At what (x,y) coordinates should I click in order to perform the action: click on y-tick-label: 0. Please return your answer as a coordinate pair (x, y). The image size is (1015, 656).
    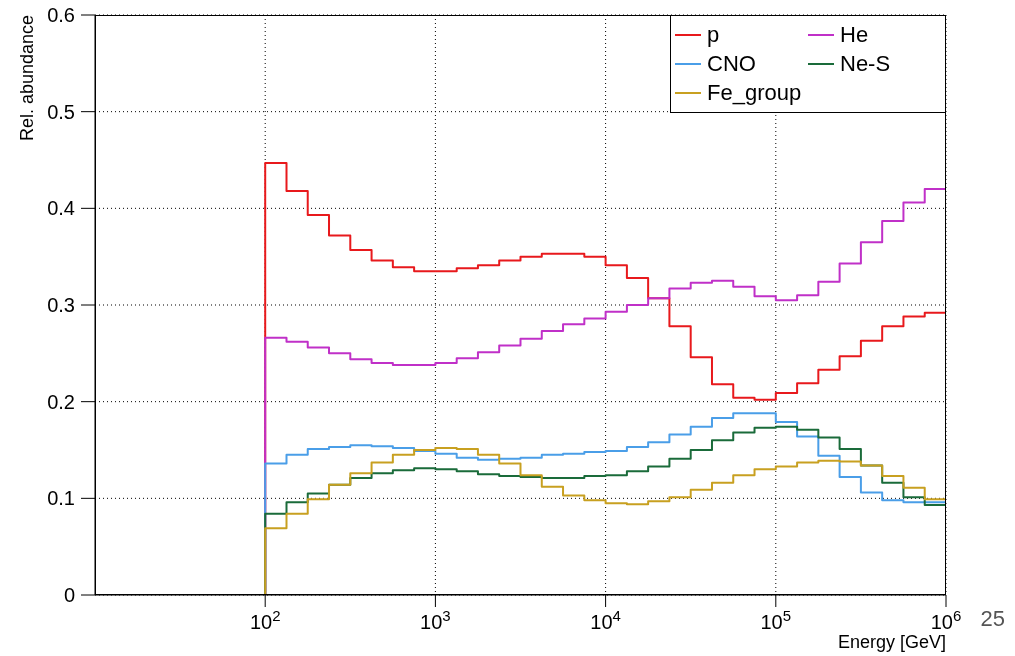
    Looking at the image, I should click on (69, 595).